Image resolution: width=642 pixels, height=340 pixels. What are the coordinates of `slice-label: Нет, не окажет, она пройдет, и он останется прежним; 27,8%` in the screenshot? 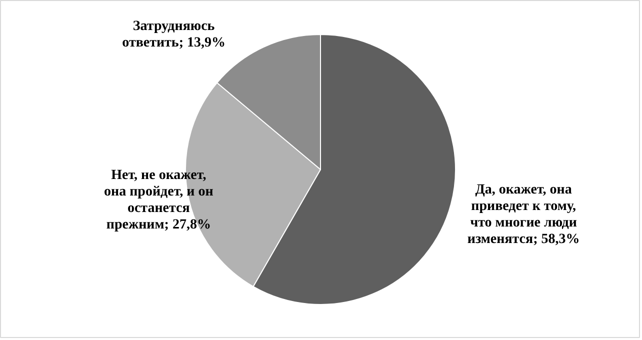 It's located at (159, 200).